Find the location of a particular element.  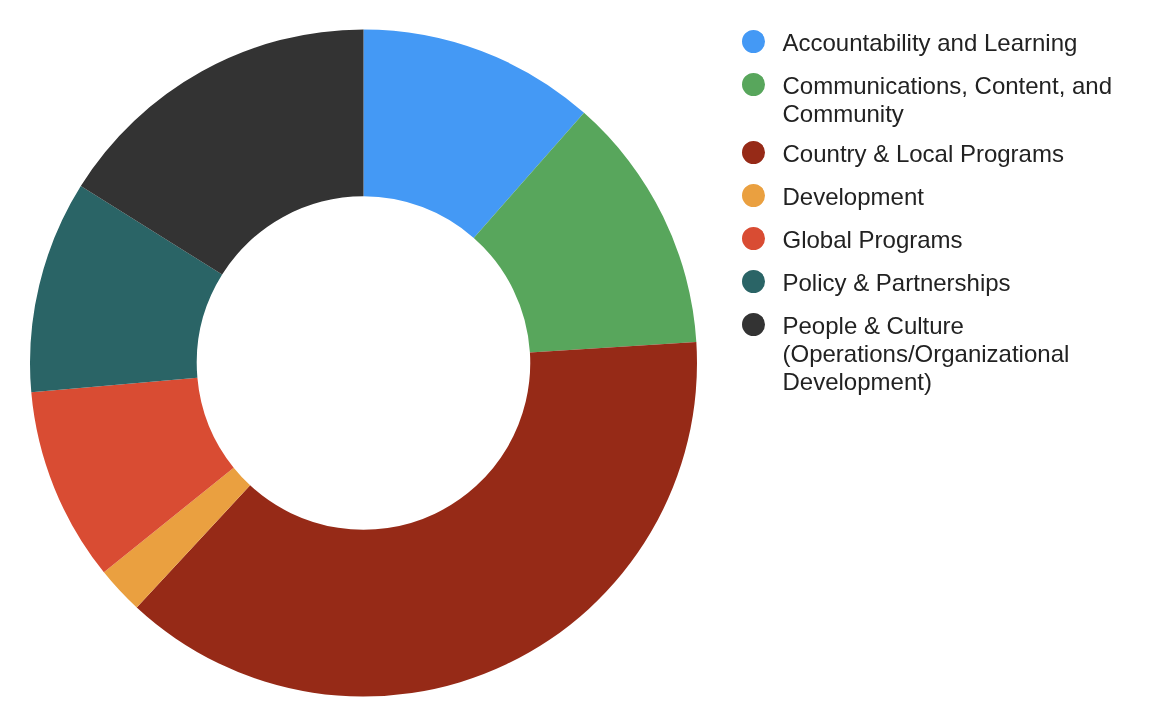

legend-label: Accountability and Learning is located at coordinates (930, 42).